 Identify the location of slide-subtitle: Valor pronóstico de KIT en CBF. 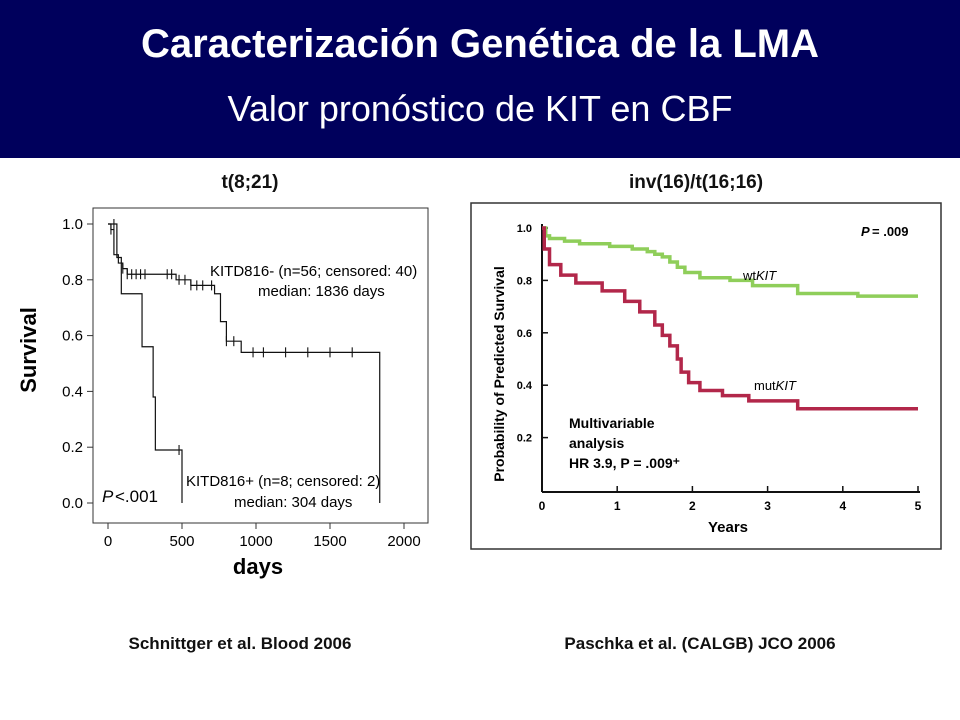
(480, 108).